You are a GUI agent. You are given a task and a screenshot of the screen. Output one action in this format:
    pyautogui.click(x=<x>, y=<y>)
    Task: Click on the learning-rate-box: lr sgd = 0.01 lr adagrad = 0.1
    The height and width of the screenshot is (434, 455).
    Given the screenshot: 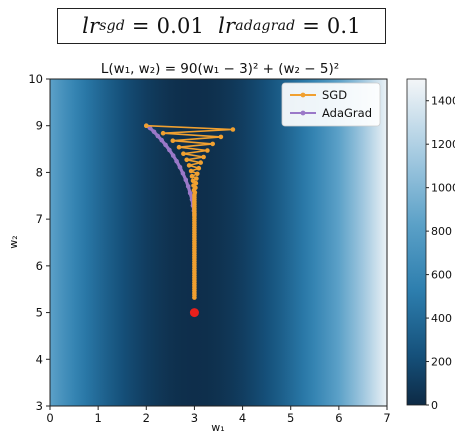 What is the action you would take?
    pyautogui.click(x=221, y=26)
    